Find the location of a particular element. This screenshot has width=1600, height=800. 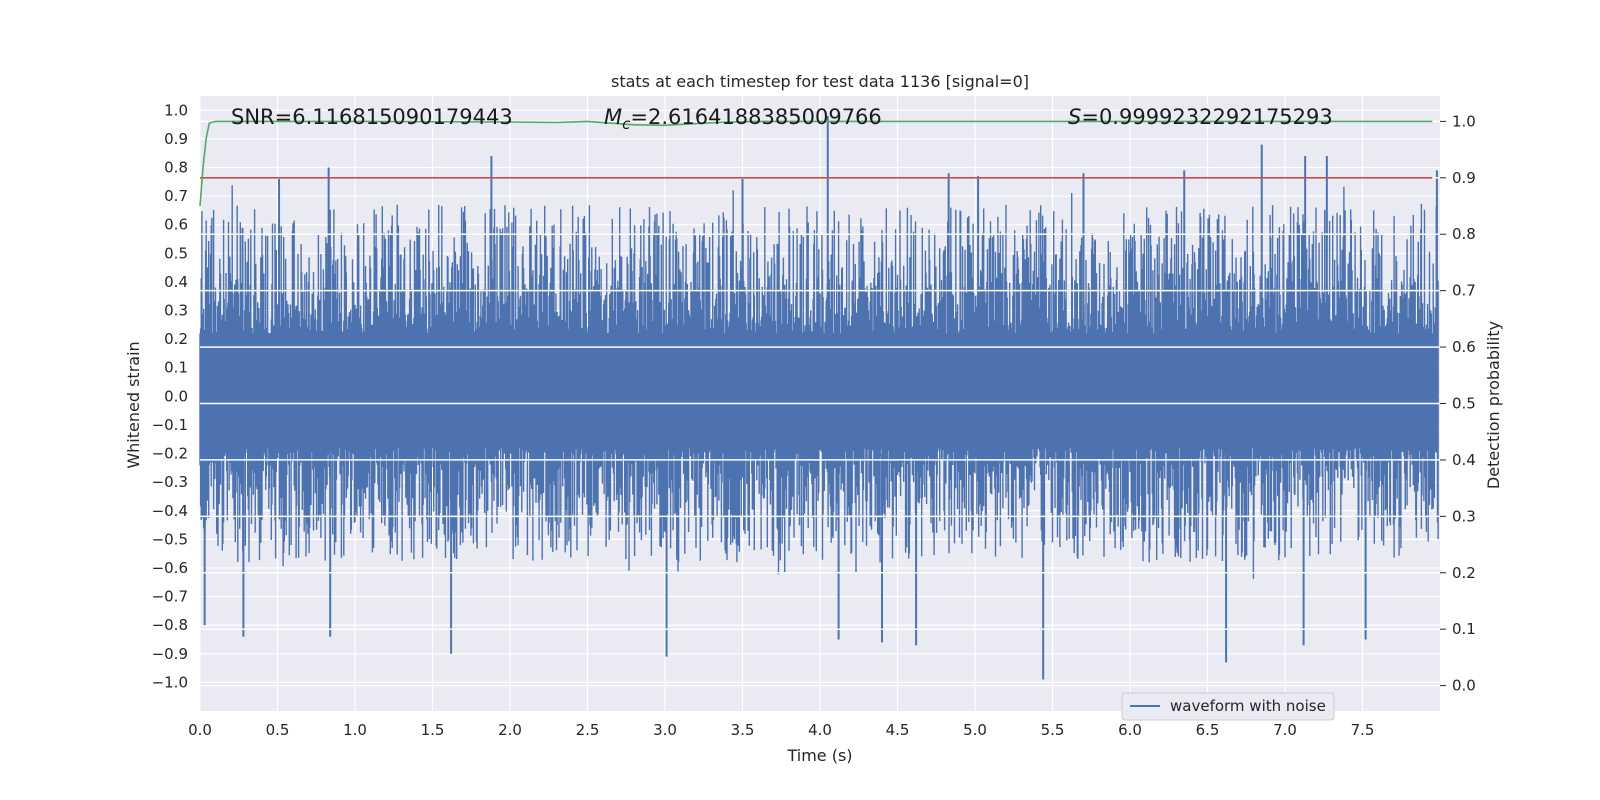

y-tick-label: 0.1 is located at coordinates (176, 368).